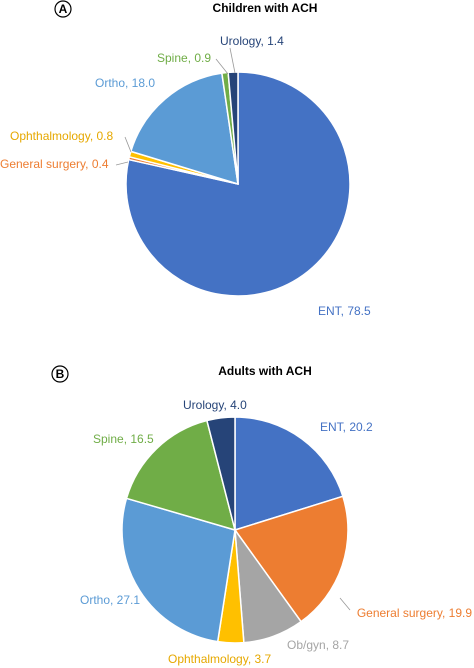 This screenshot has height=668, width=474. I want to click on slice-label: Ob/gyn, 8.7, so click(318, 645).